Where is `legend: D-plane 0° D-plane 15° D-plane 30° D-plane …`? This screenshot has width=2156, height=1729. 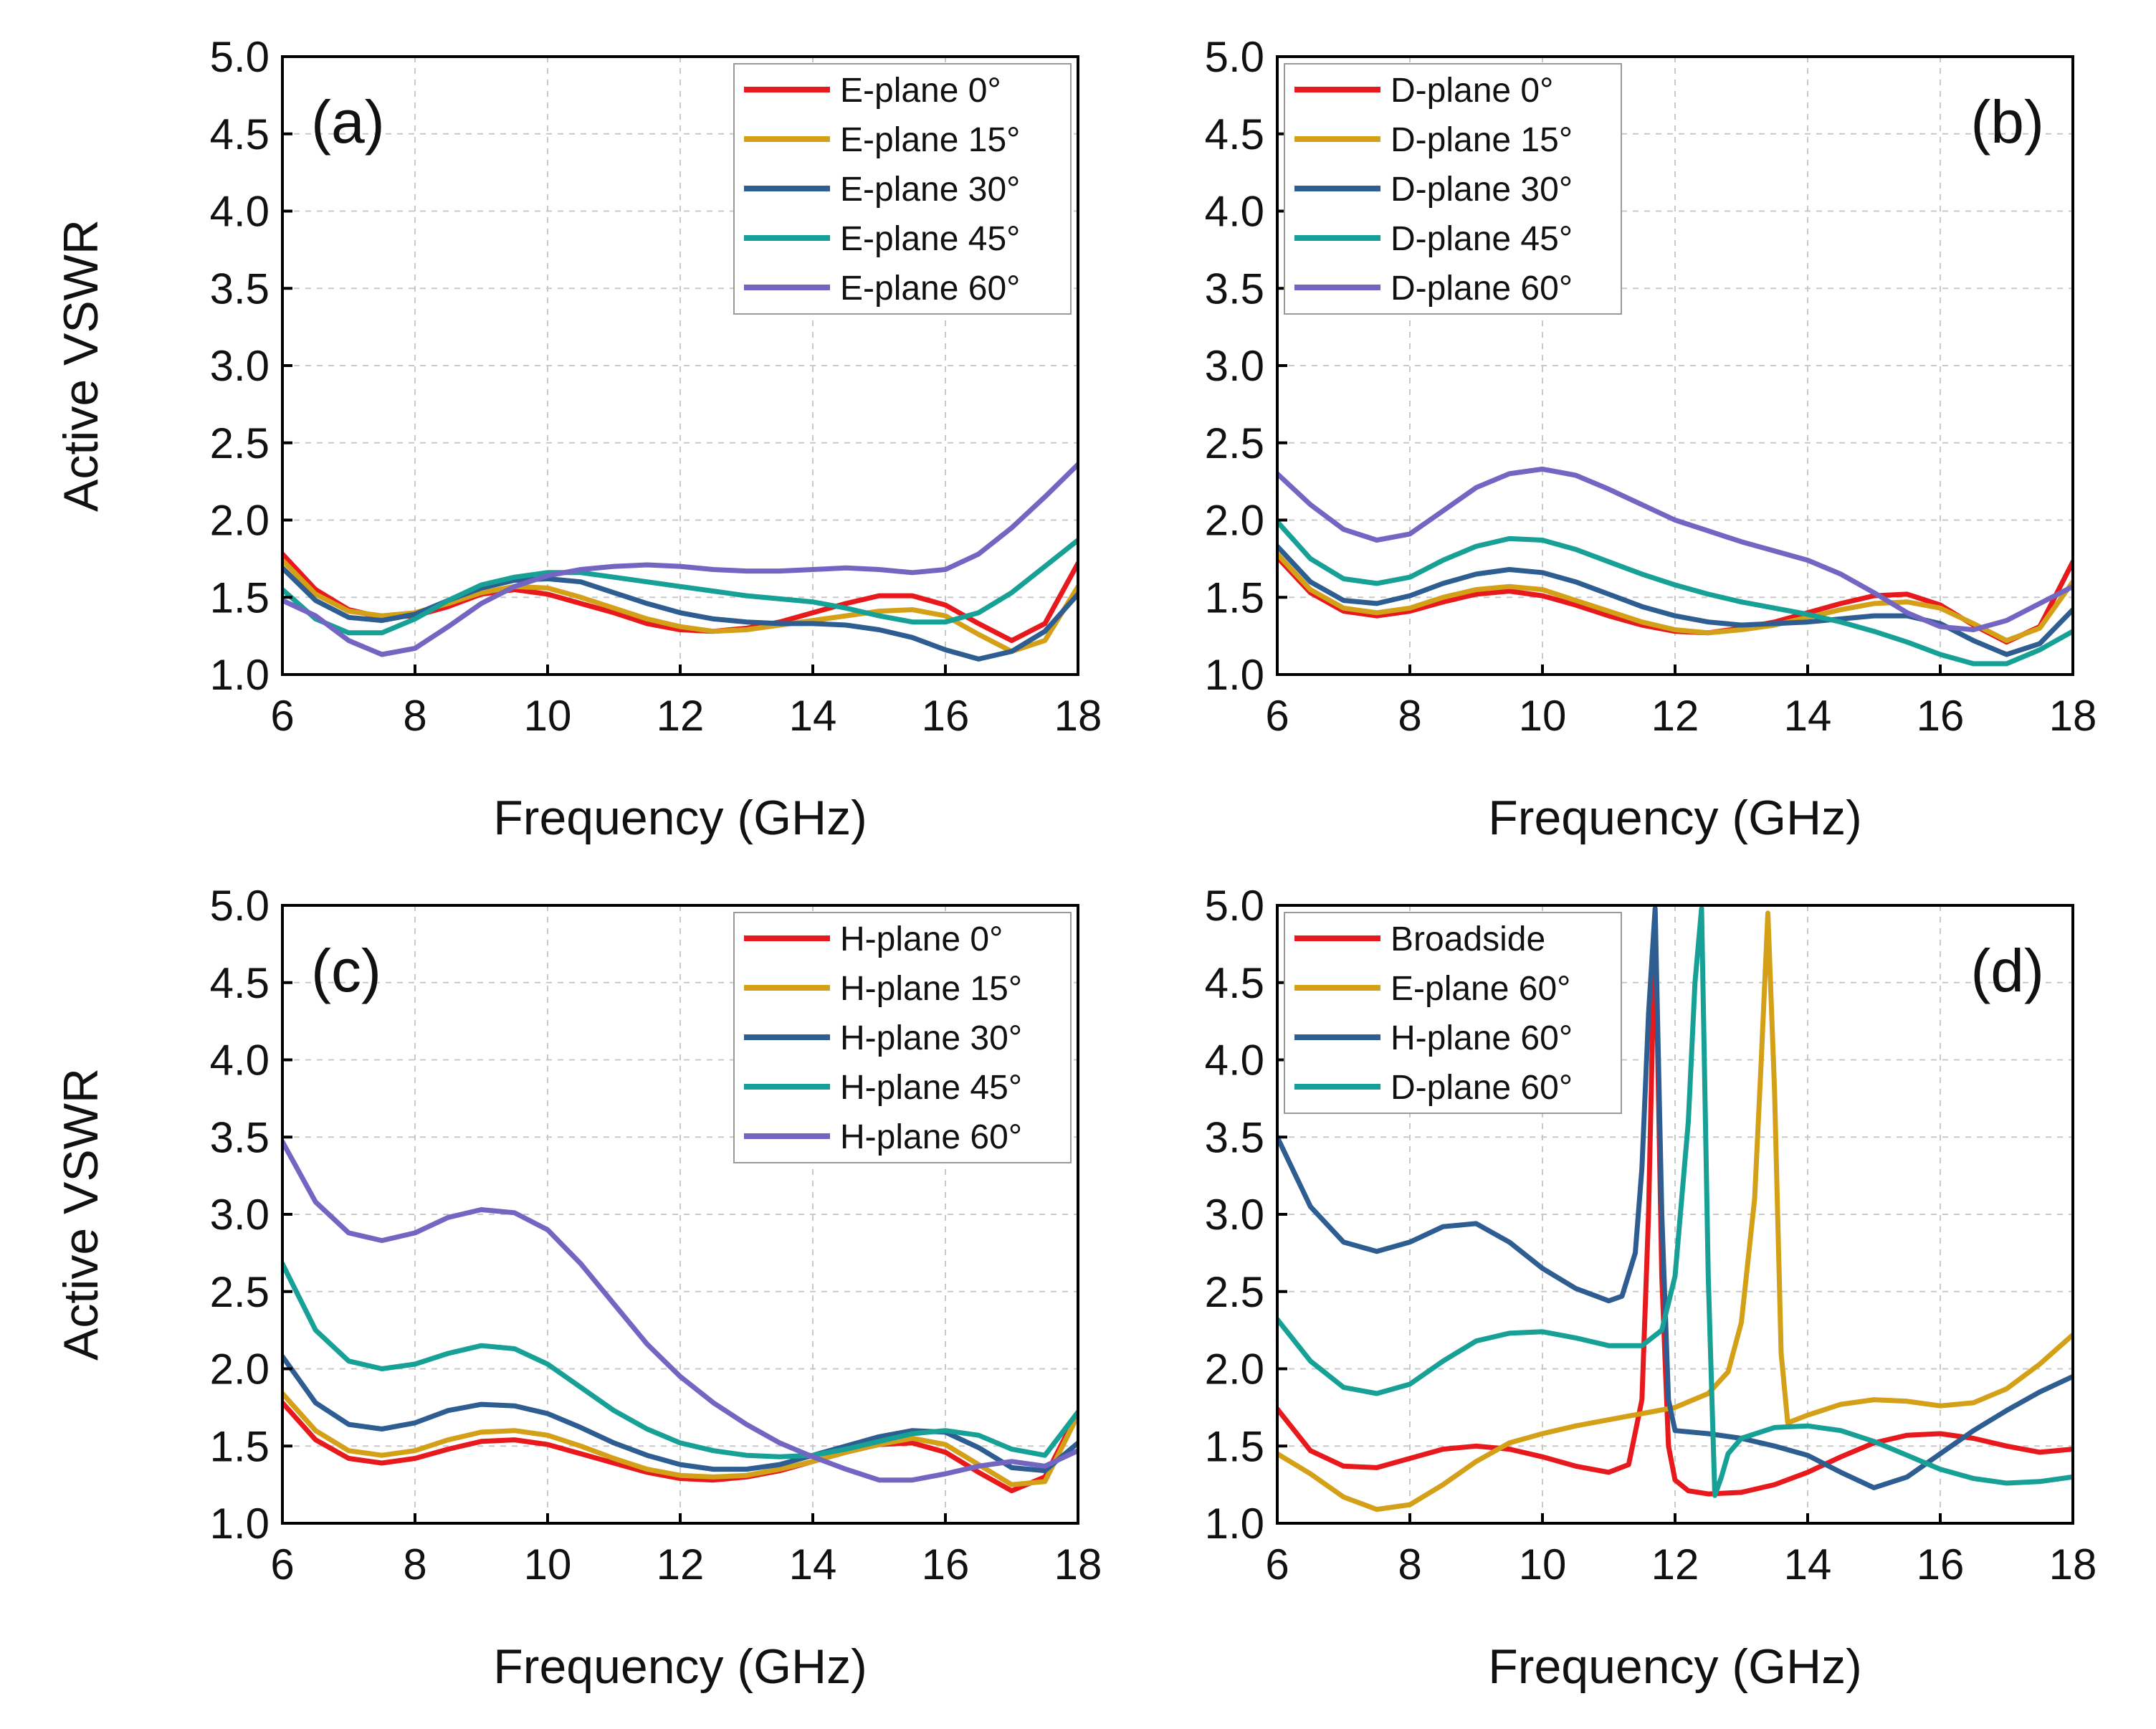
legend: D-plane 0° D-plane 15° D-plane 30° D-plane … is located at coordinates (1453, 189).